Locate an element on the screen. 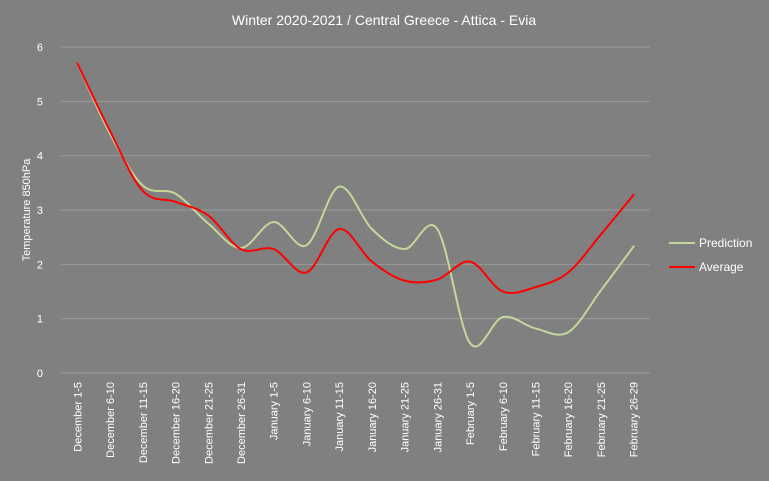 The width and height of the screenshot is (769, 481). legend: Prediction Average is located at coordinates (710, 255).